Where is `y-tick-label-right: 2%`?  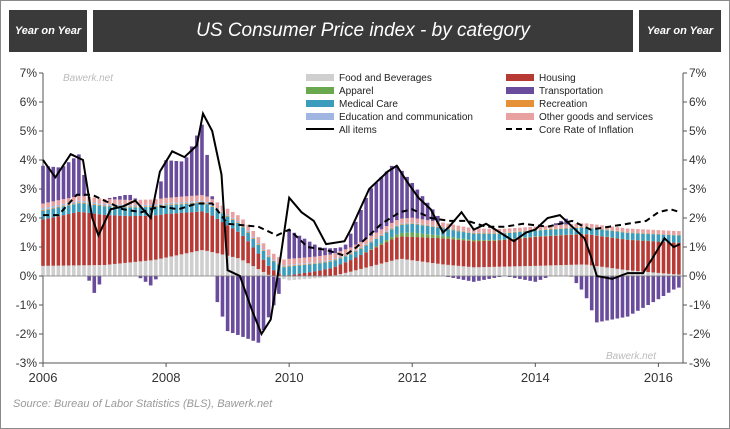
y-tick-label-right: 2% is located at coordinates (698, 218).